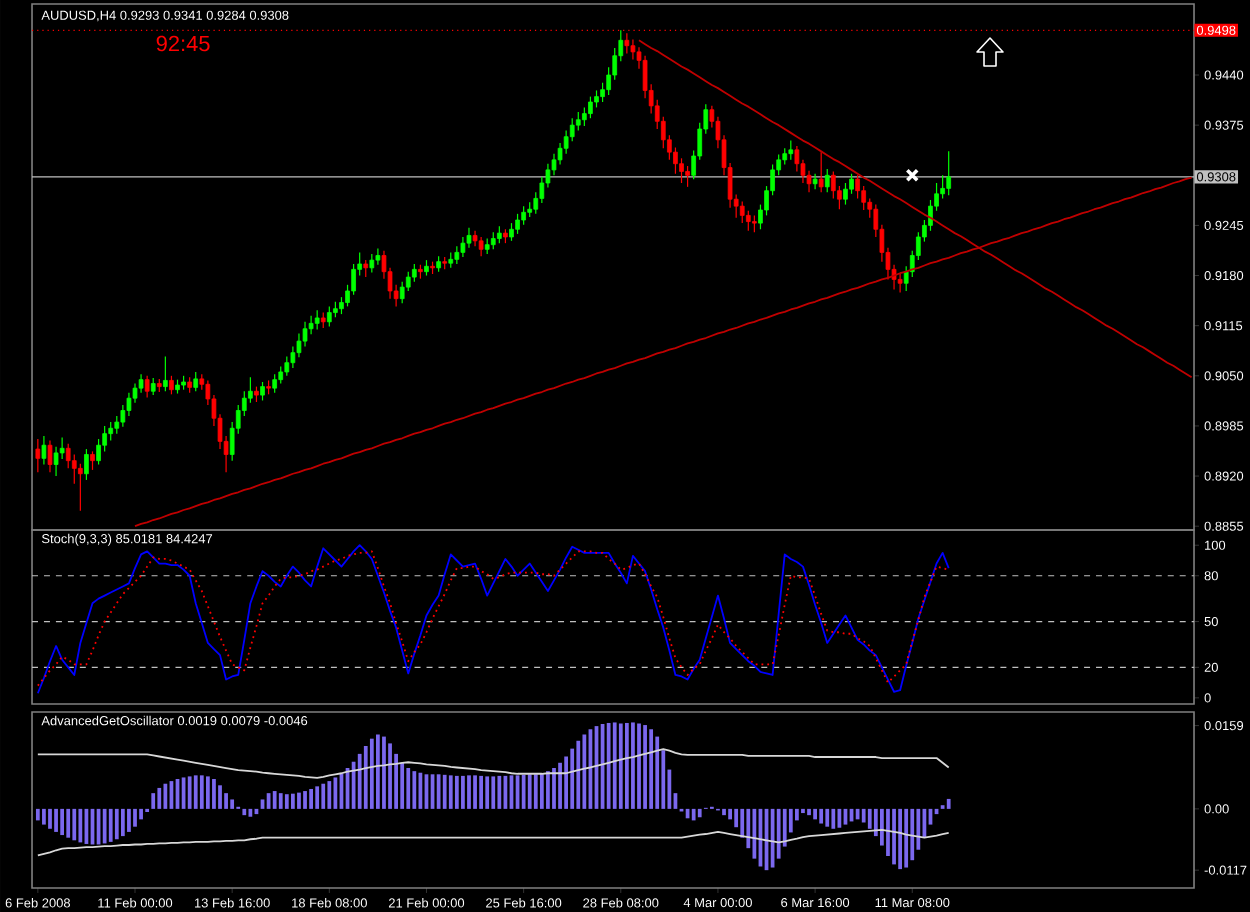 Image resolution: width=1250 pixels, height=912 pixels. What do you see at coordinates (183, 43) in the screenshot?
I see `annotation: 92:45` at bounding box center [183, 43].